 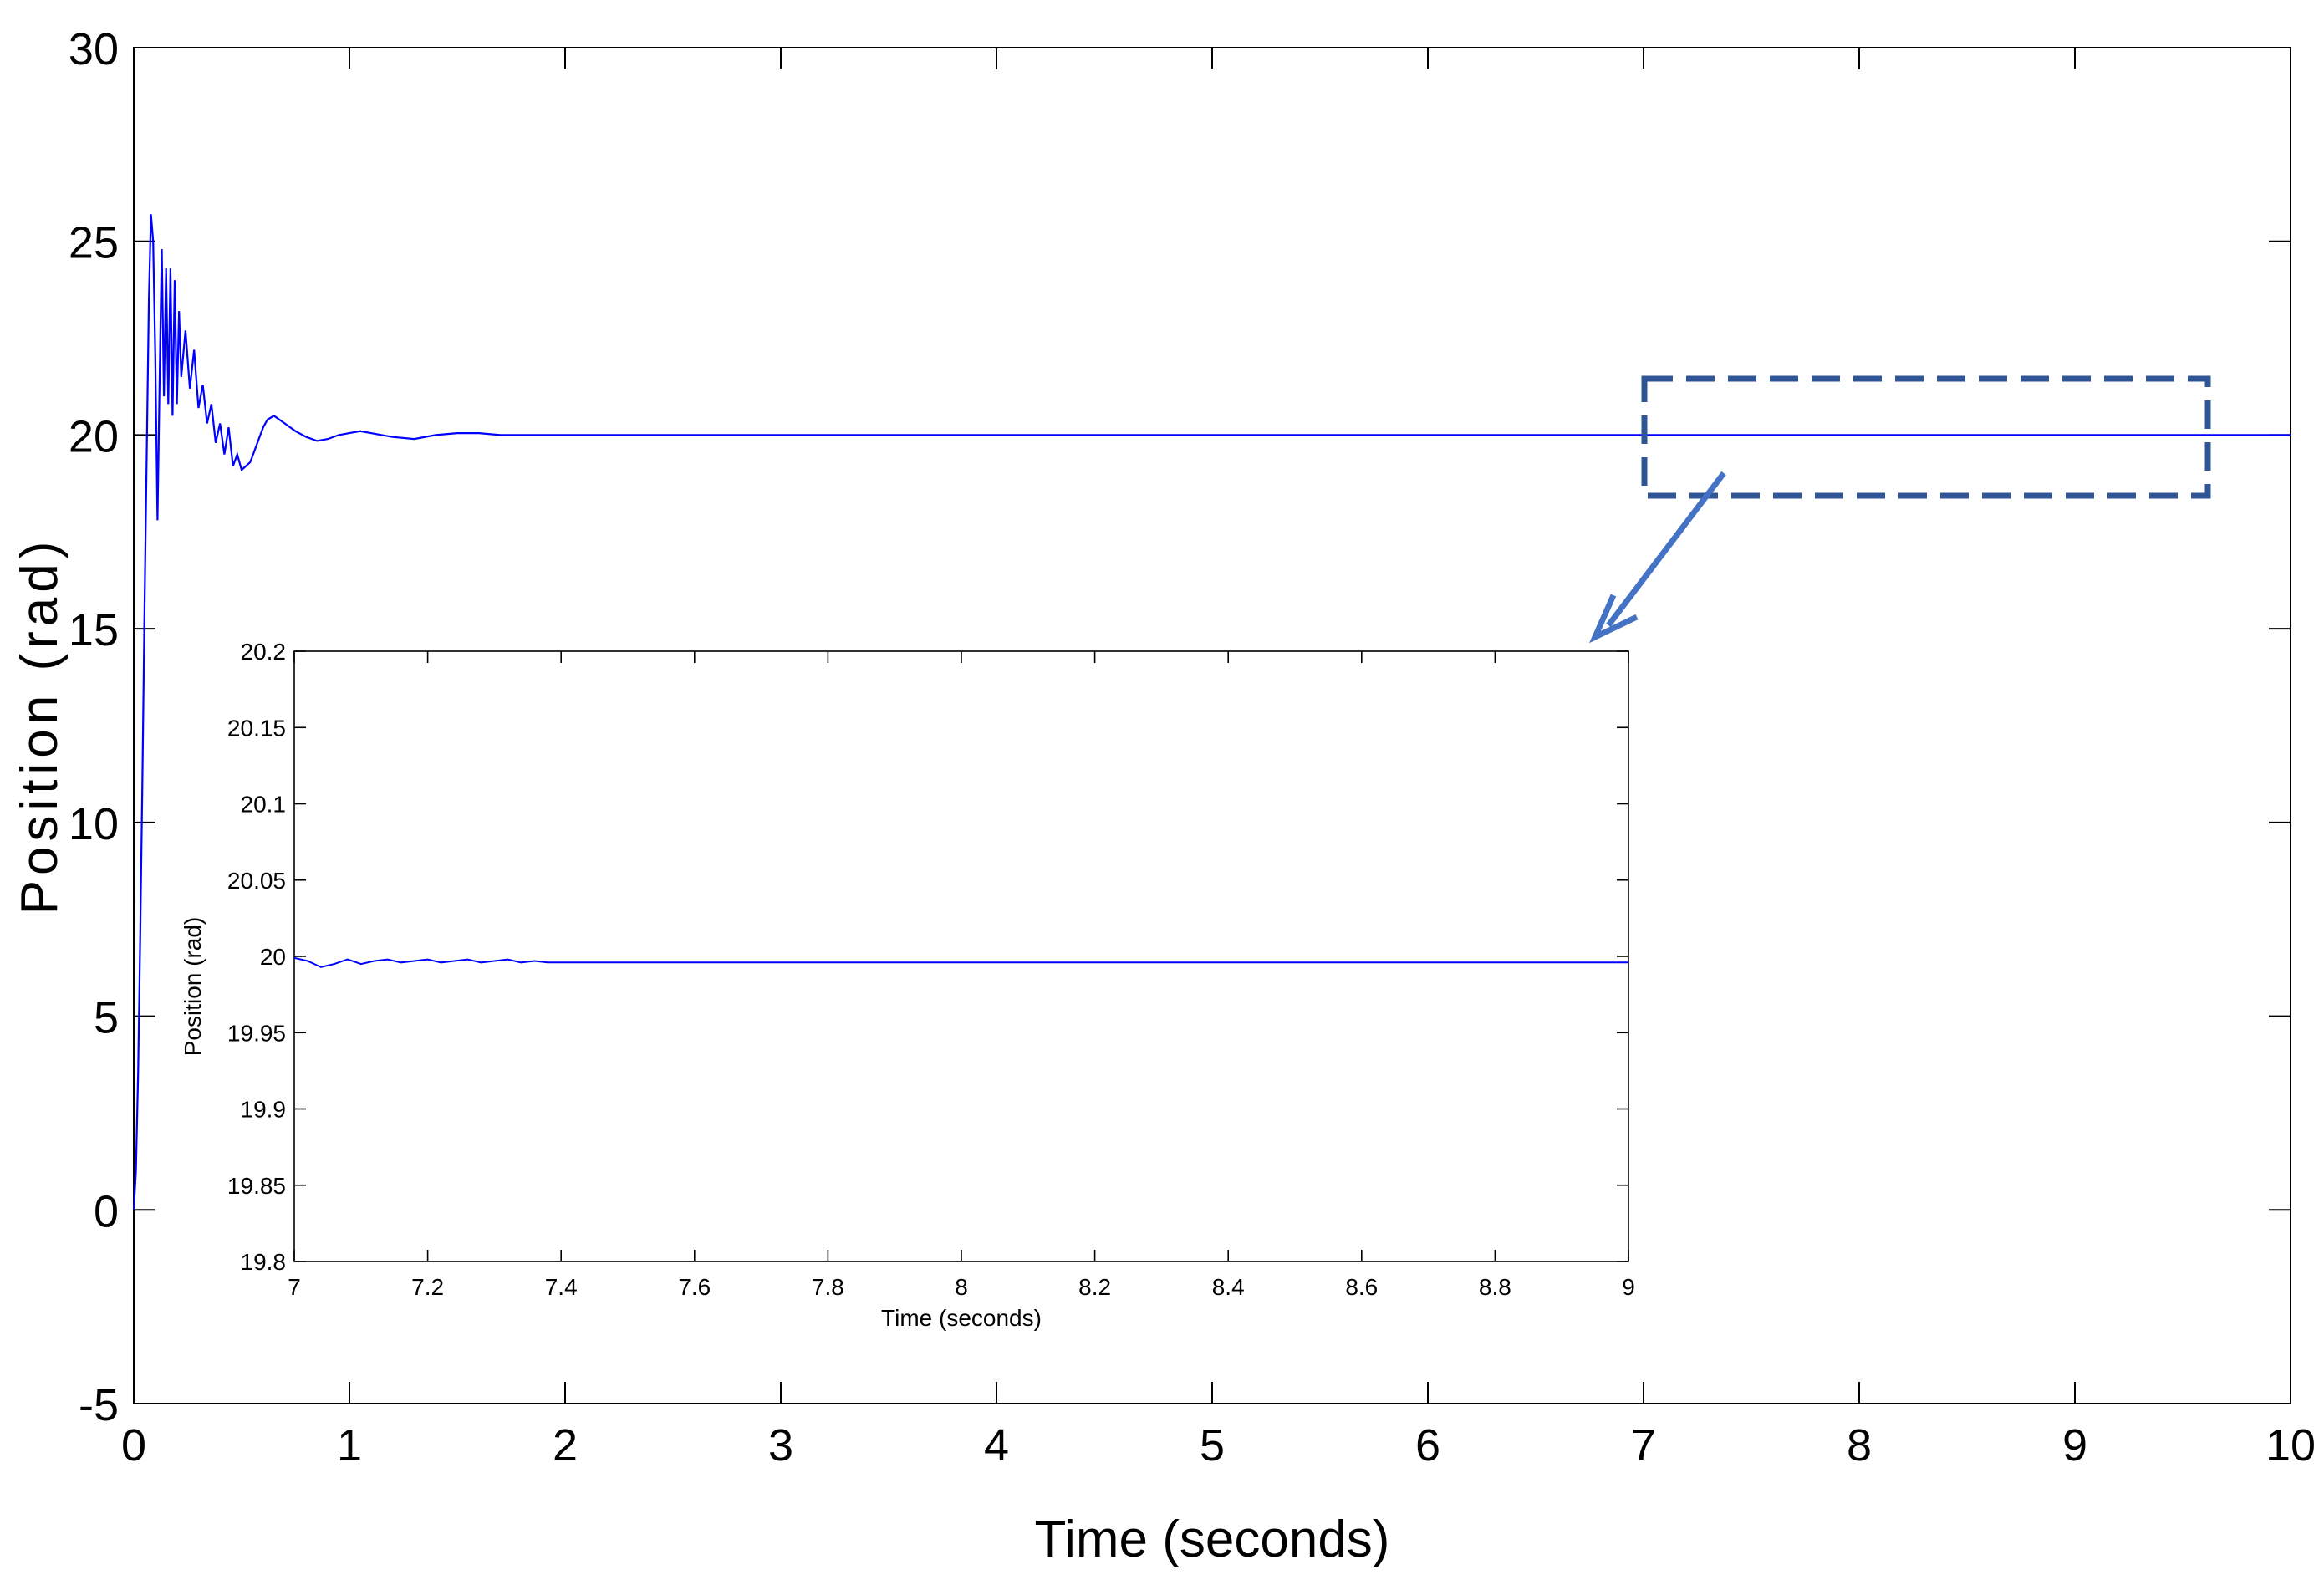 What do you see at coordinates (1666, 549) in the screenshot?
I see `zoom-arrow-line` at bounding box center [1666, 549].